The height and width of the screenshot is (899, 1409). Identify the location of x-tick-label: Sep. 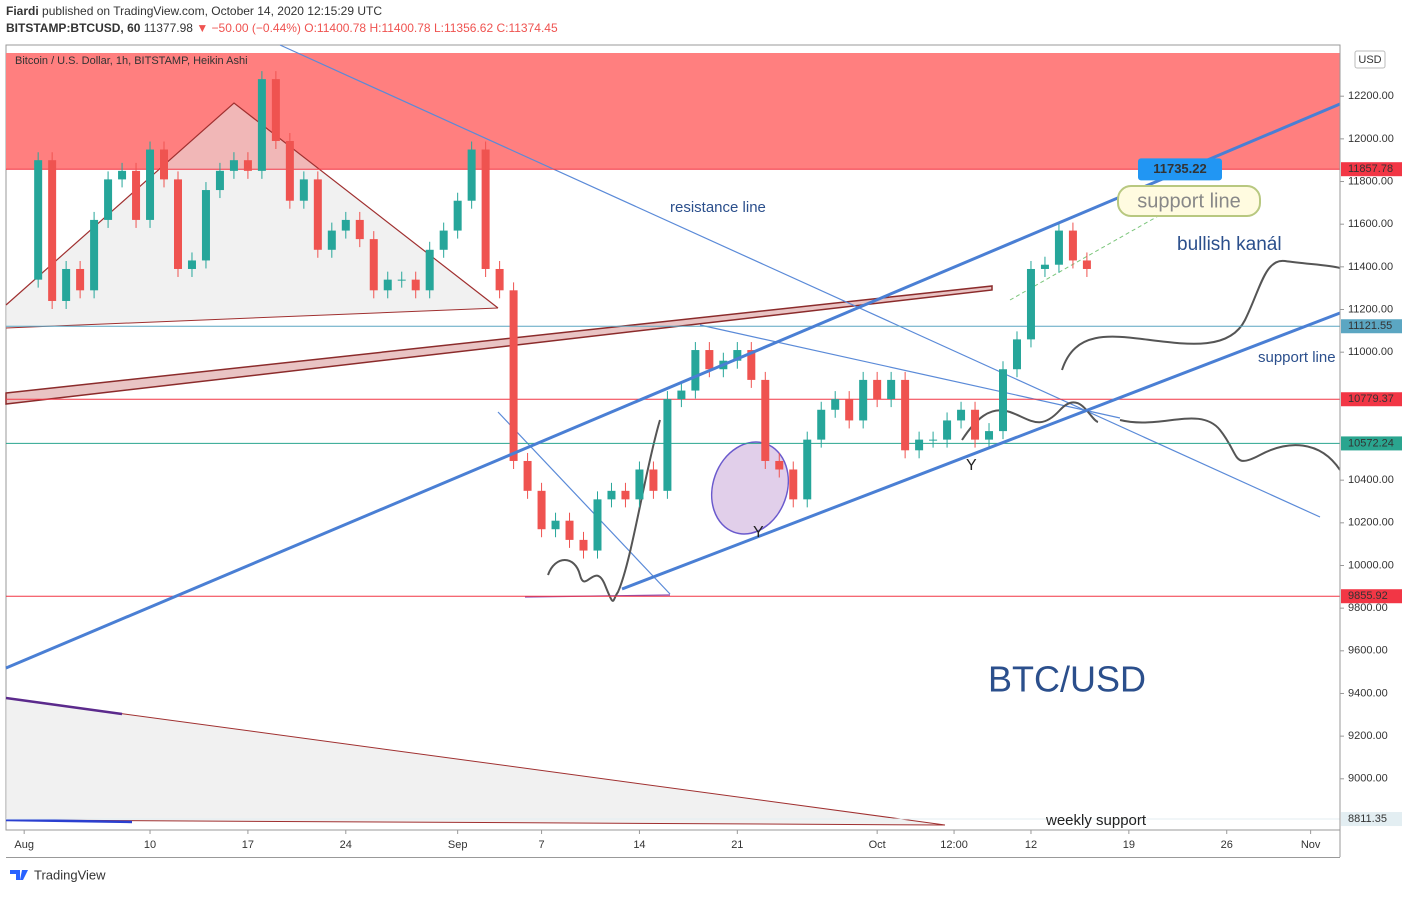
(458, 845).